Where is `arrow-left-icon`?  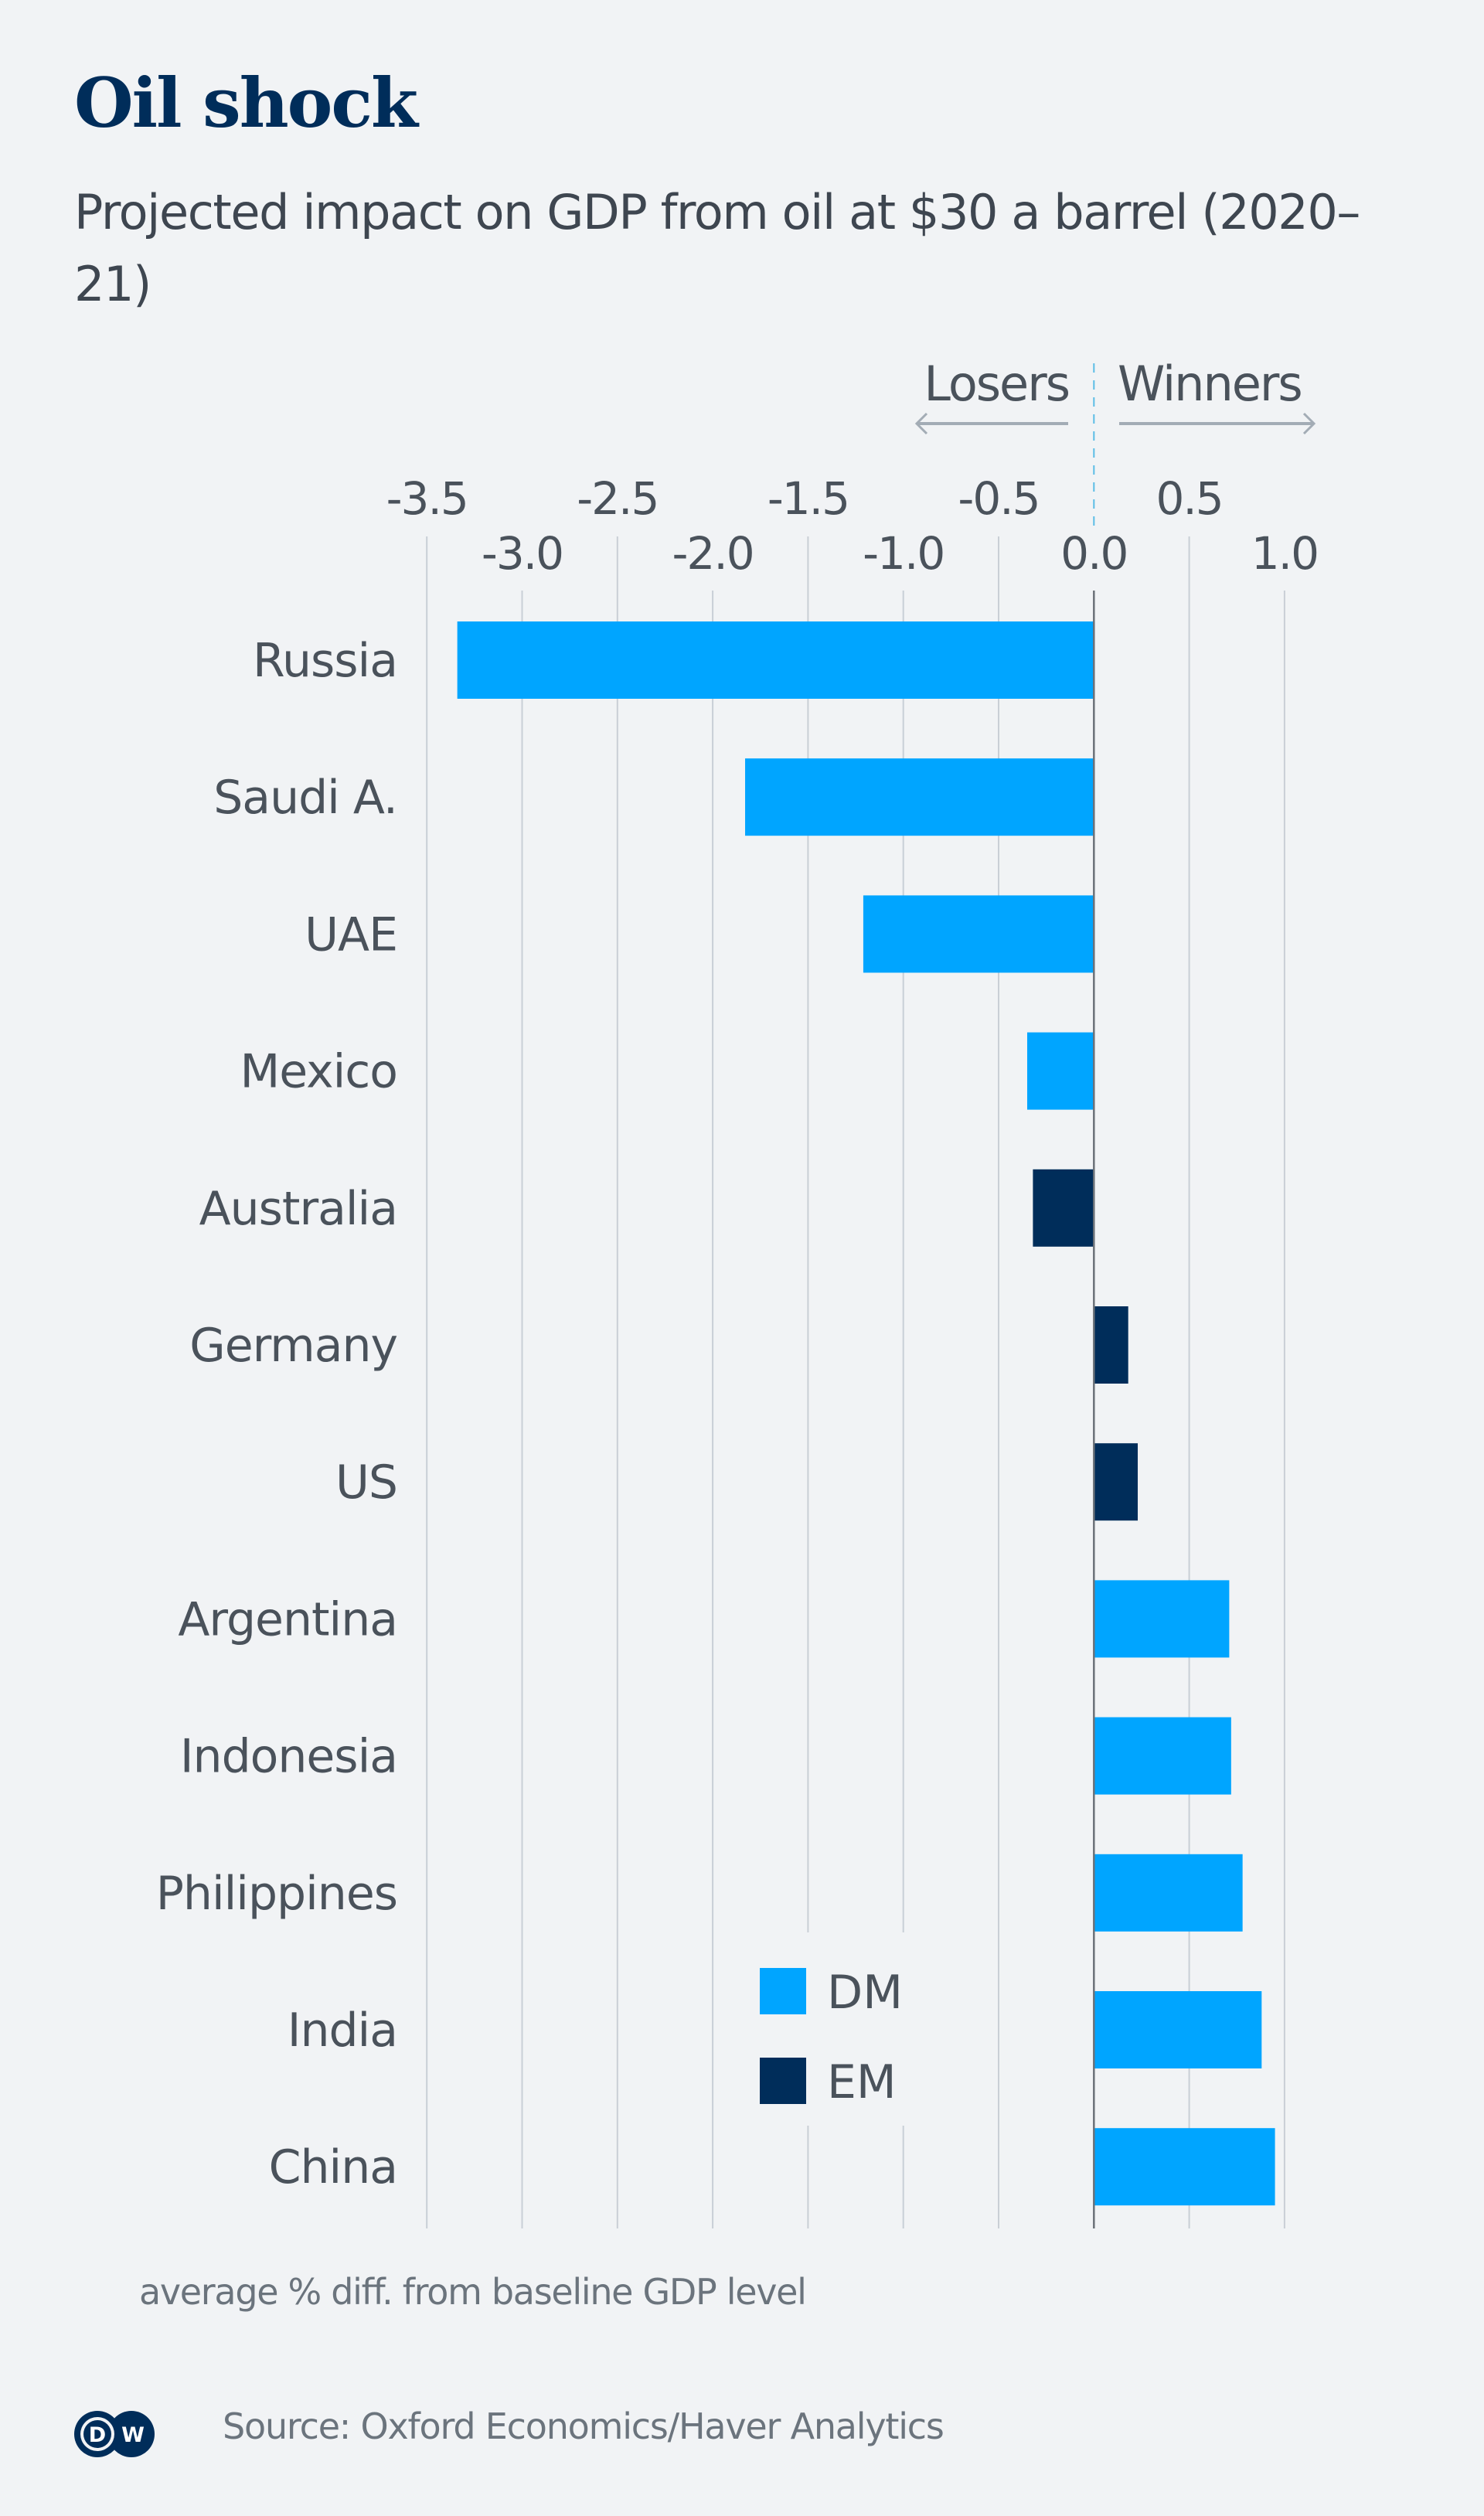
arrow-left-icon is located at coordinates (991, 423).